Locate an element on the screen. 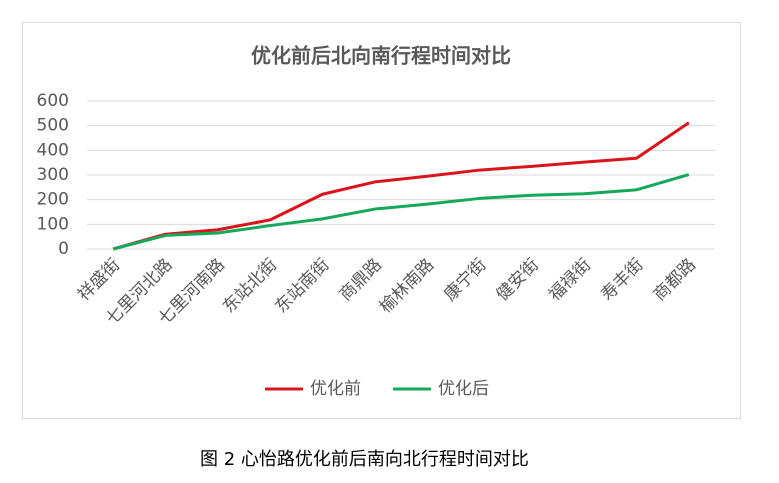 The image size is (779, 483). y-tick-label: 200 is located at coordinates (53, 200).